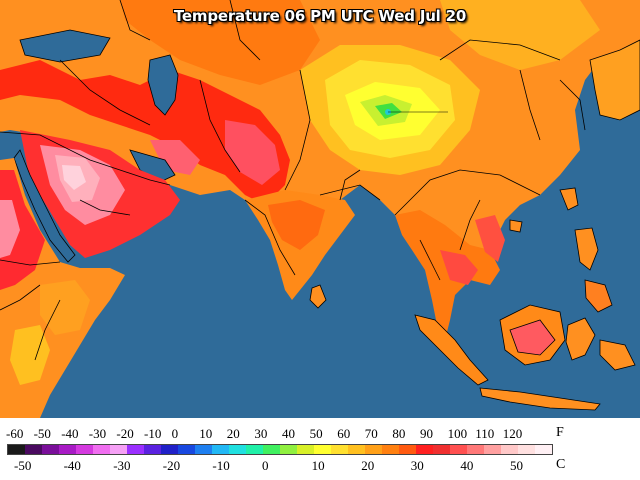  Describe the element at coordinates (74, 177) in the screenshot. I see `arabia-hottest` at that location.